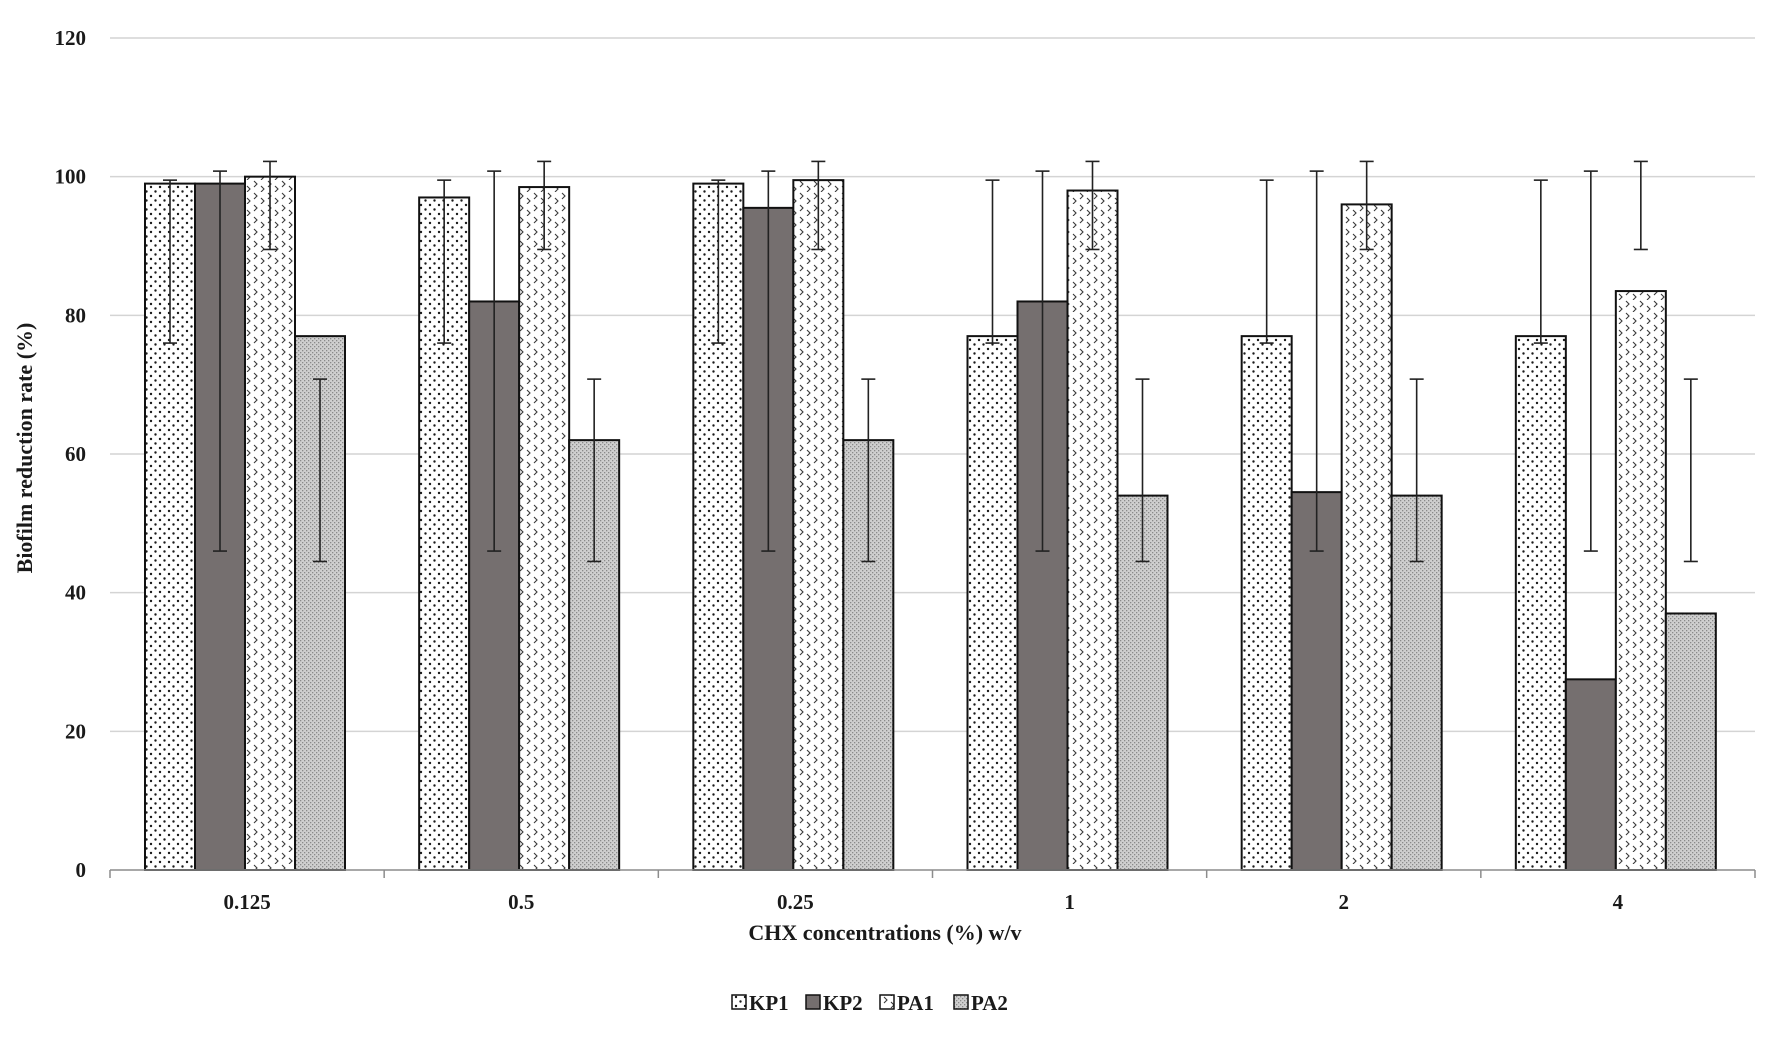 This screenshot has width=1772, height=1040. Describe the element at coordinates (75, 731) in the screenshot. I see `y-tick-label: 20` at that location.